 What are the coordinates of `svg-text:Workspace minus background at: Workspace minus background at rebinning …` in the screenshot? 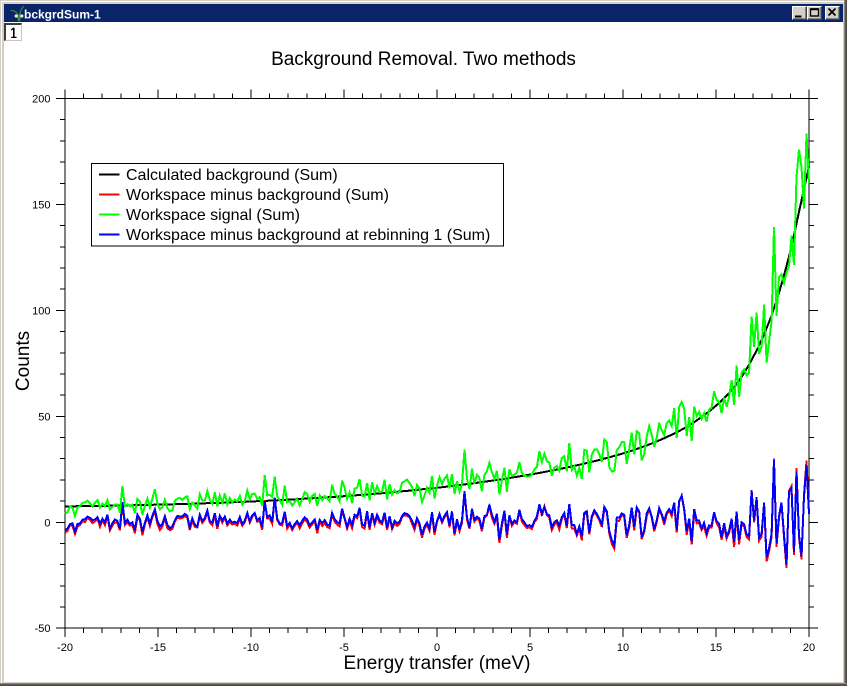 It's located at (308, 235).